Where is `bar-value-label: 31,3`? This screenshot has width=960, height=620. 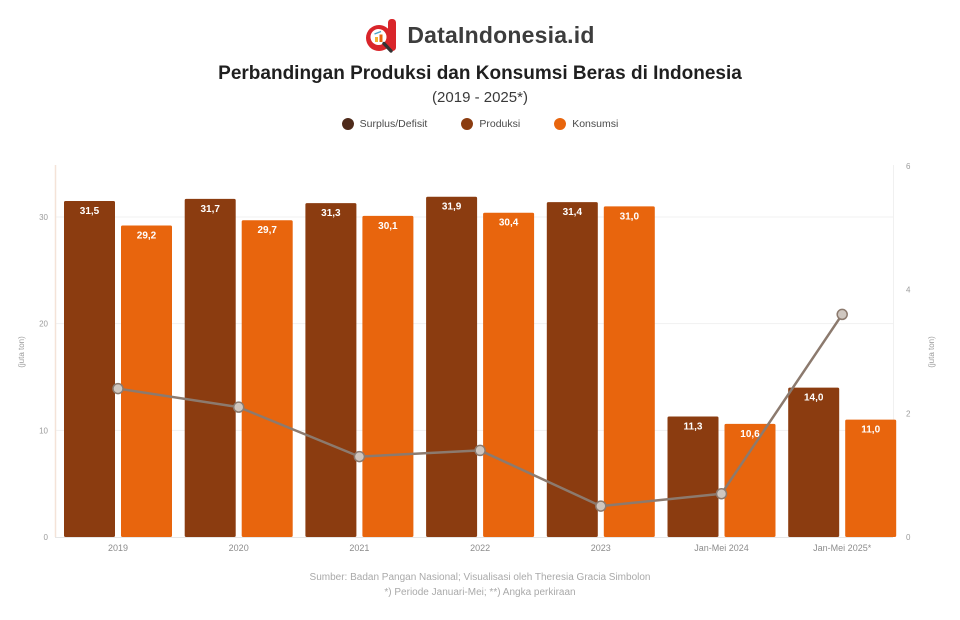 bar-value-label: 31,3 is located at coordinates (331, 213).